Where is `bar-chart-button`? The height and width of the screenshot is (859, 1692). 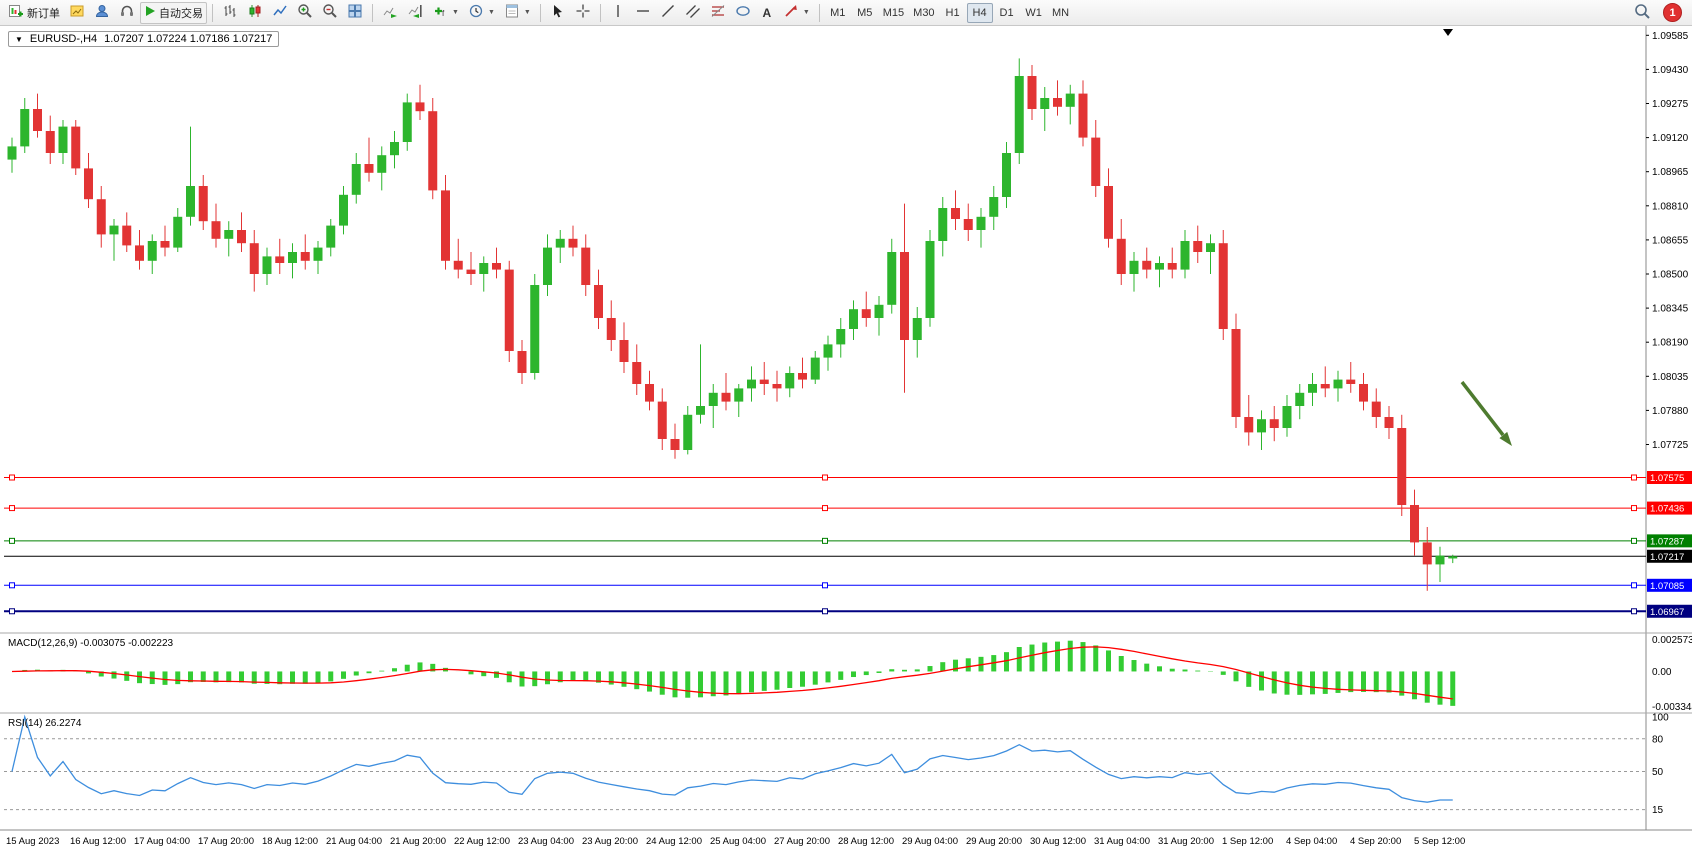
bar-chart-button is located at coordinates (230, 13).